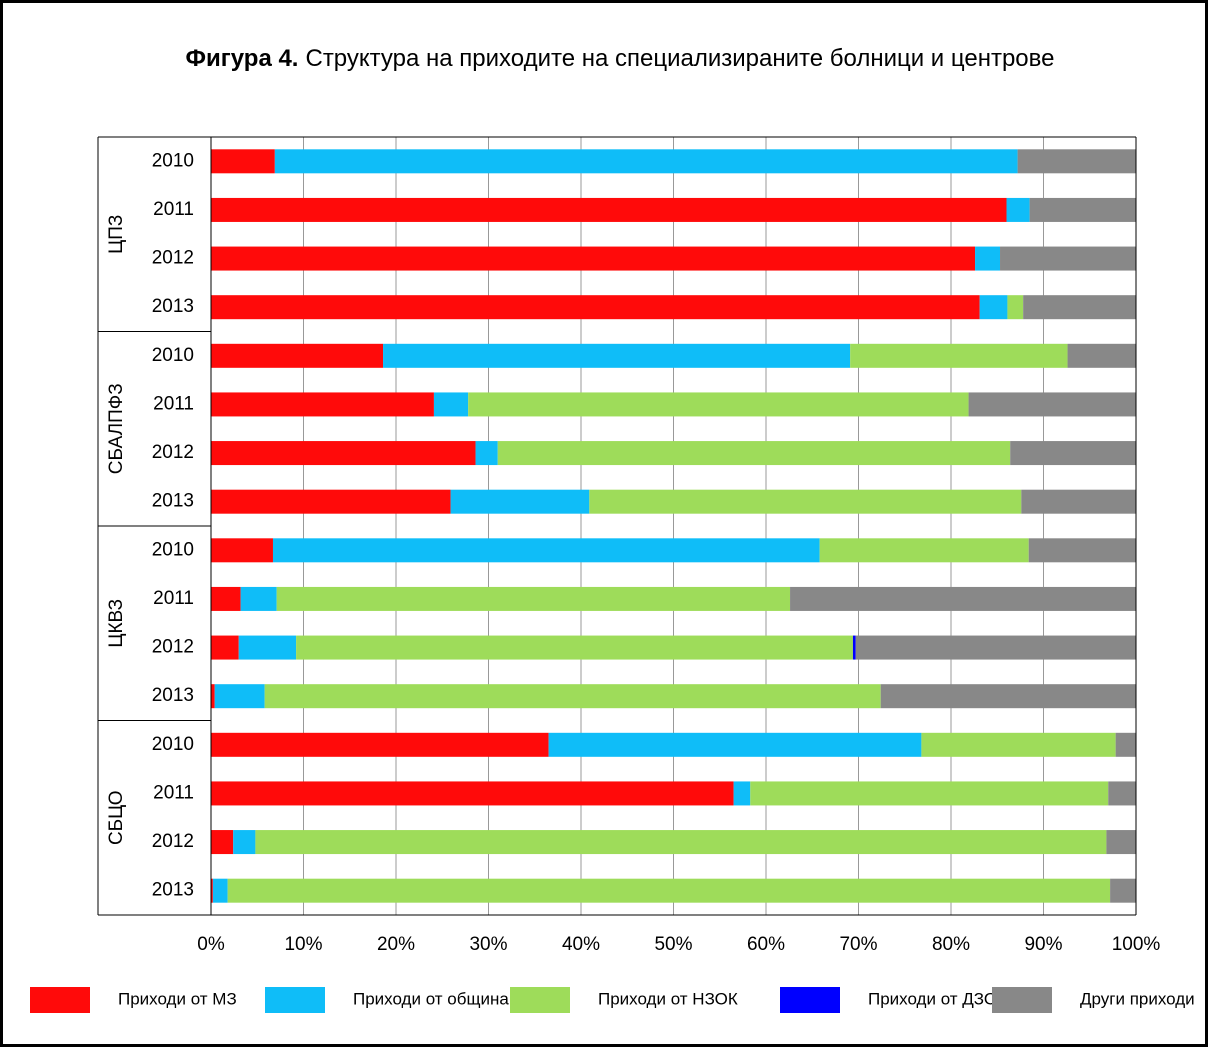 The height and width of the screenshot is (1048, 1210). I want to click on x-tick-label: 40%, so click(581, 944).